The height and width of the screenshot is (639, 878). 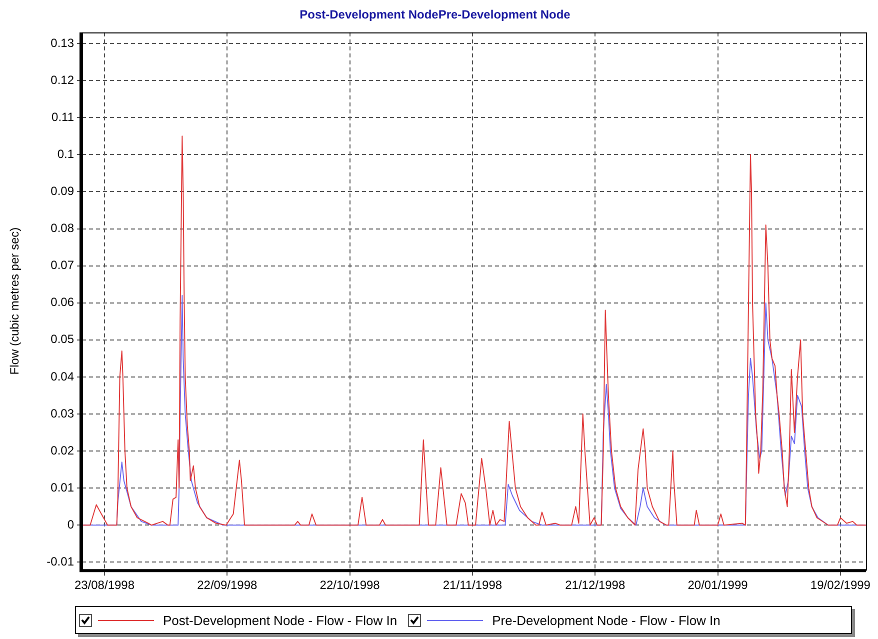 I want to click on x-tick-label: 23/08/1998, so click(x=104, y=585).